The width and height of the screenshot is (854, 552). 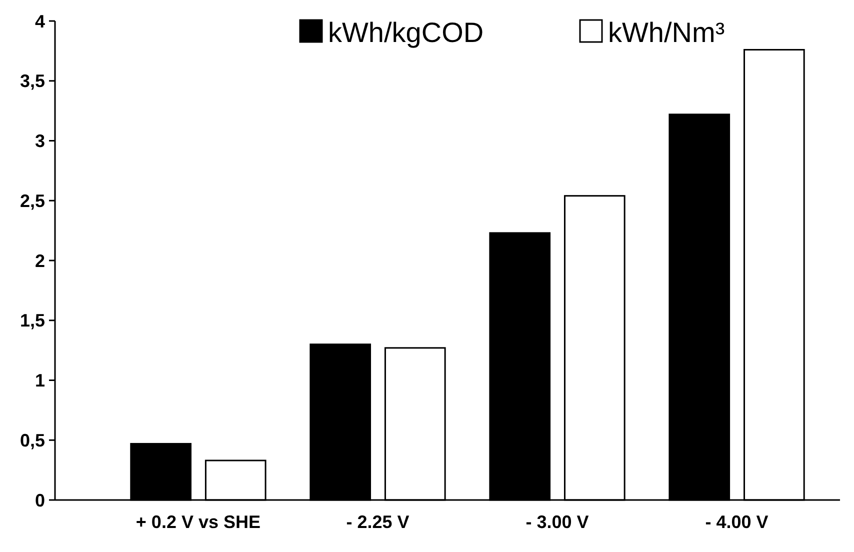 I want to click on x-tick-label: - 4.00 V, so click(x=736, y=522).